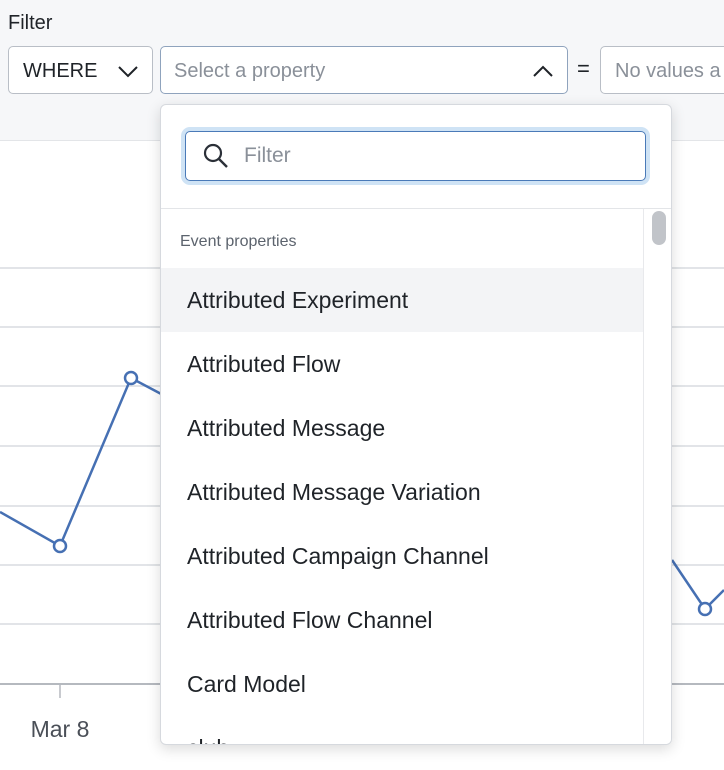 This screenshot has width=724, height=770. Describe the element at coordinates (60, 729) in the screenshot. I see `x-tick-label: Mar 8` at that location.